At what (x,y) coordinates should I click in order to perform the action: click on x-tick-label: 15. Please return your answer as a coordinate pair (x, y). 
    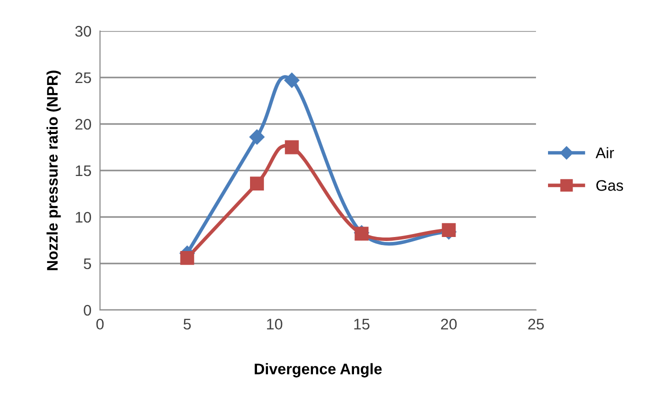
    Looking at the image, I should click on (362, 324).